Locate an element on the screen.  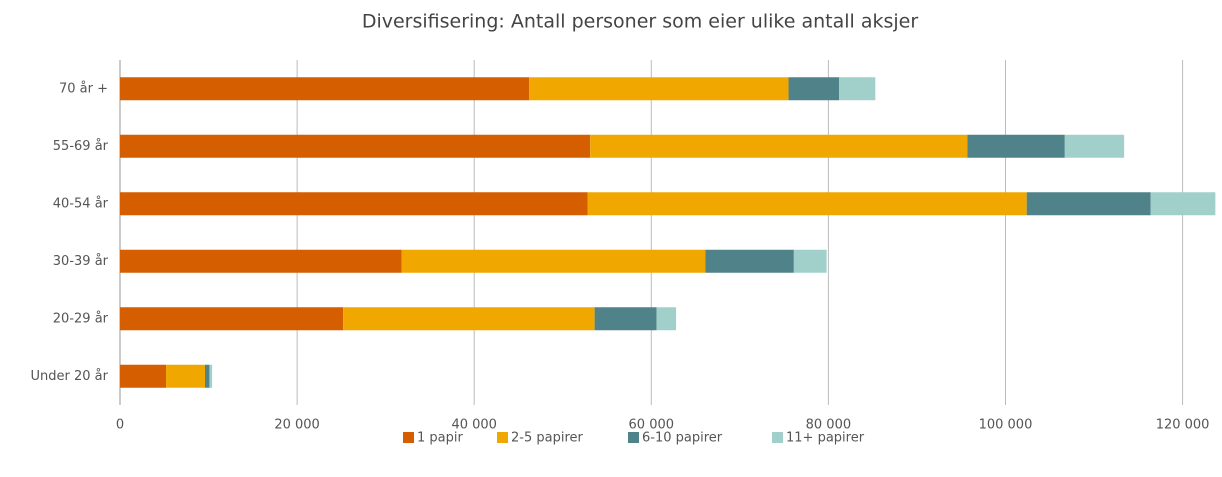
x-tick-label: 60 000 is located at coordinates (652, 425).